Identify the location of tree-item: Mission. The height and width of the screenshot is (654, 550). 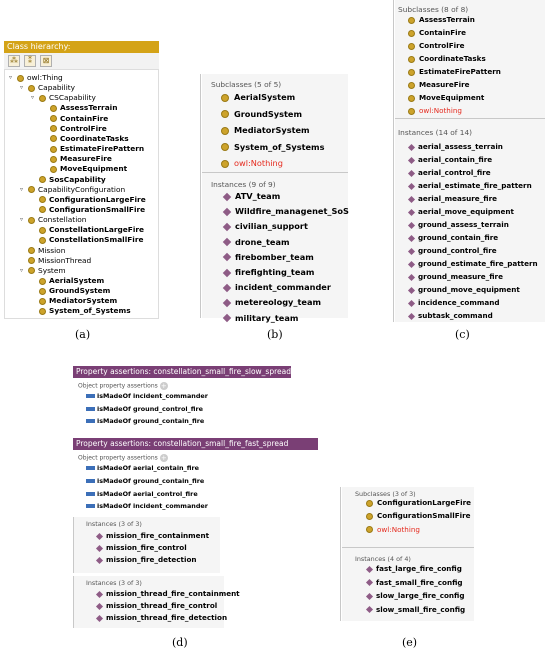
(42, 251).